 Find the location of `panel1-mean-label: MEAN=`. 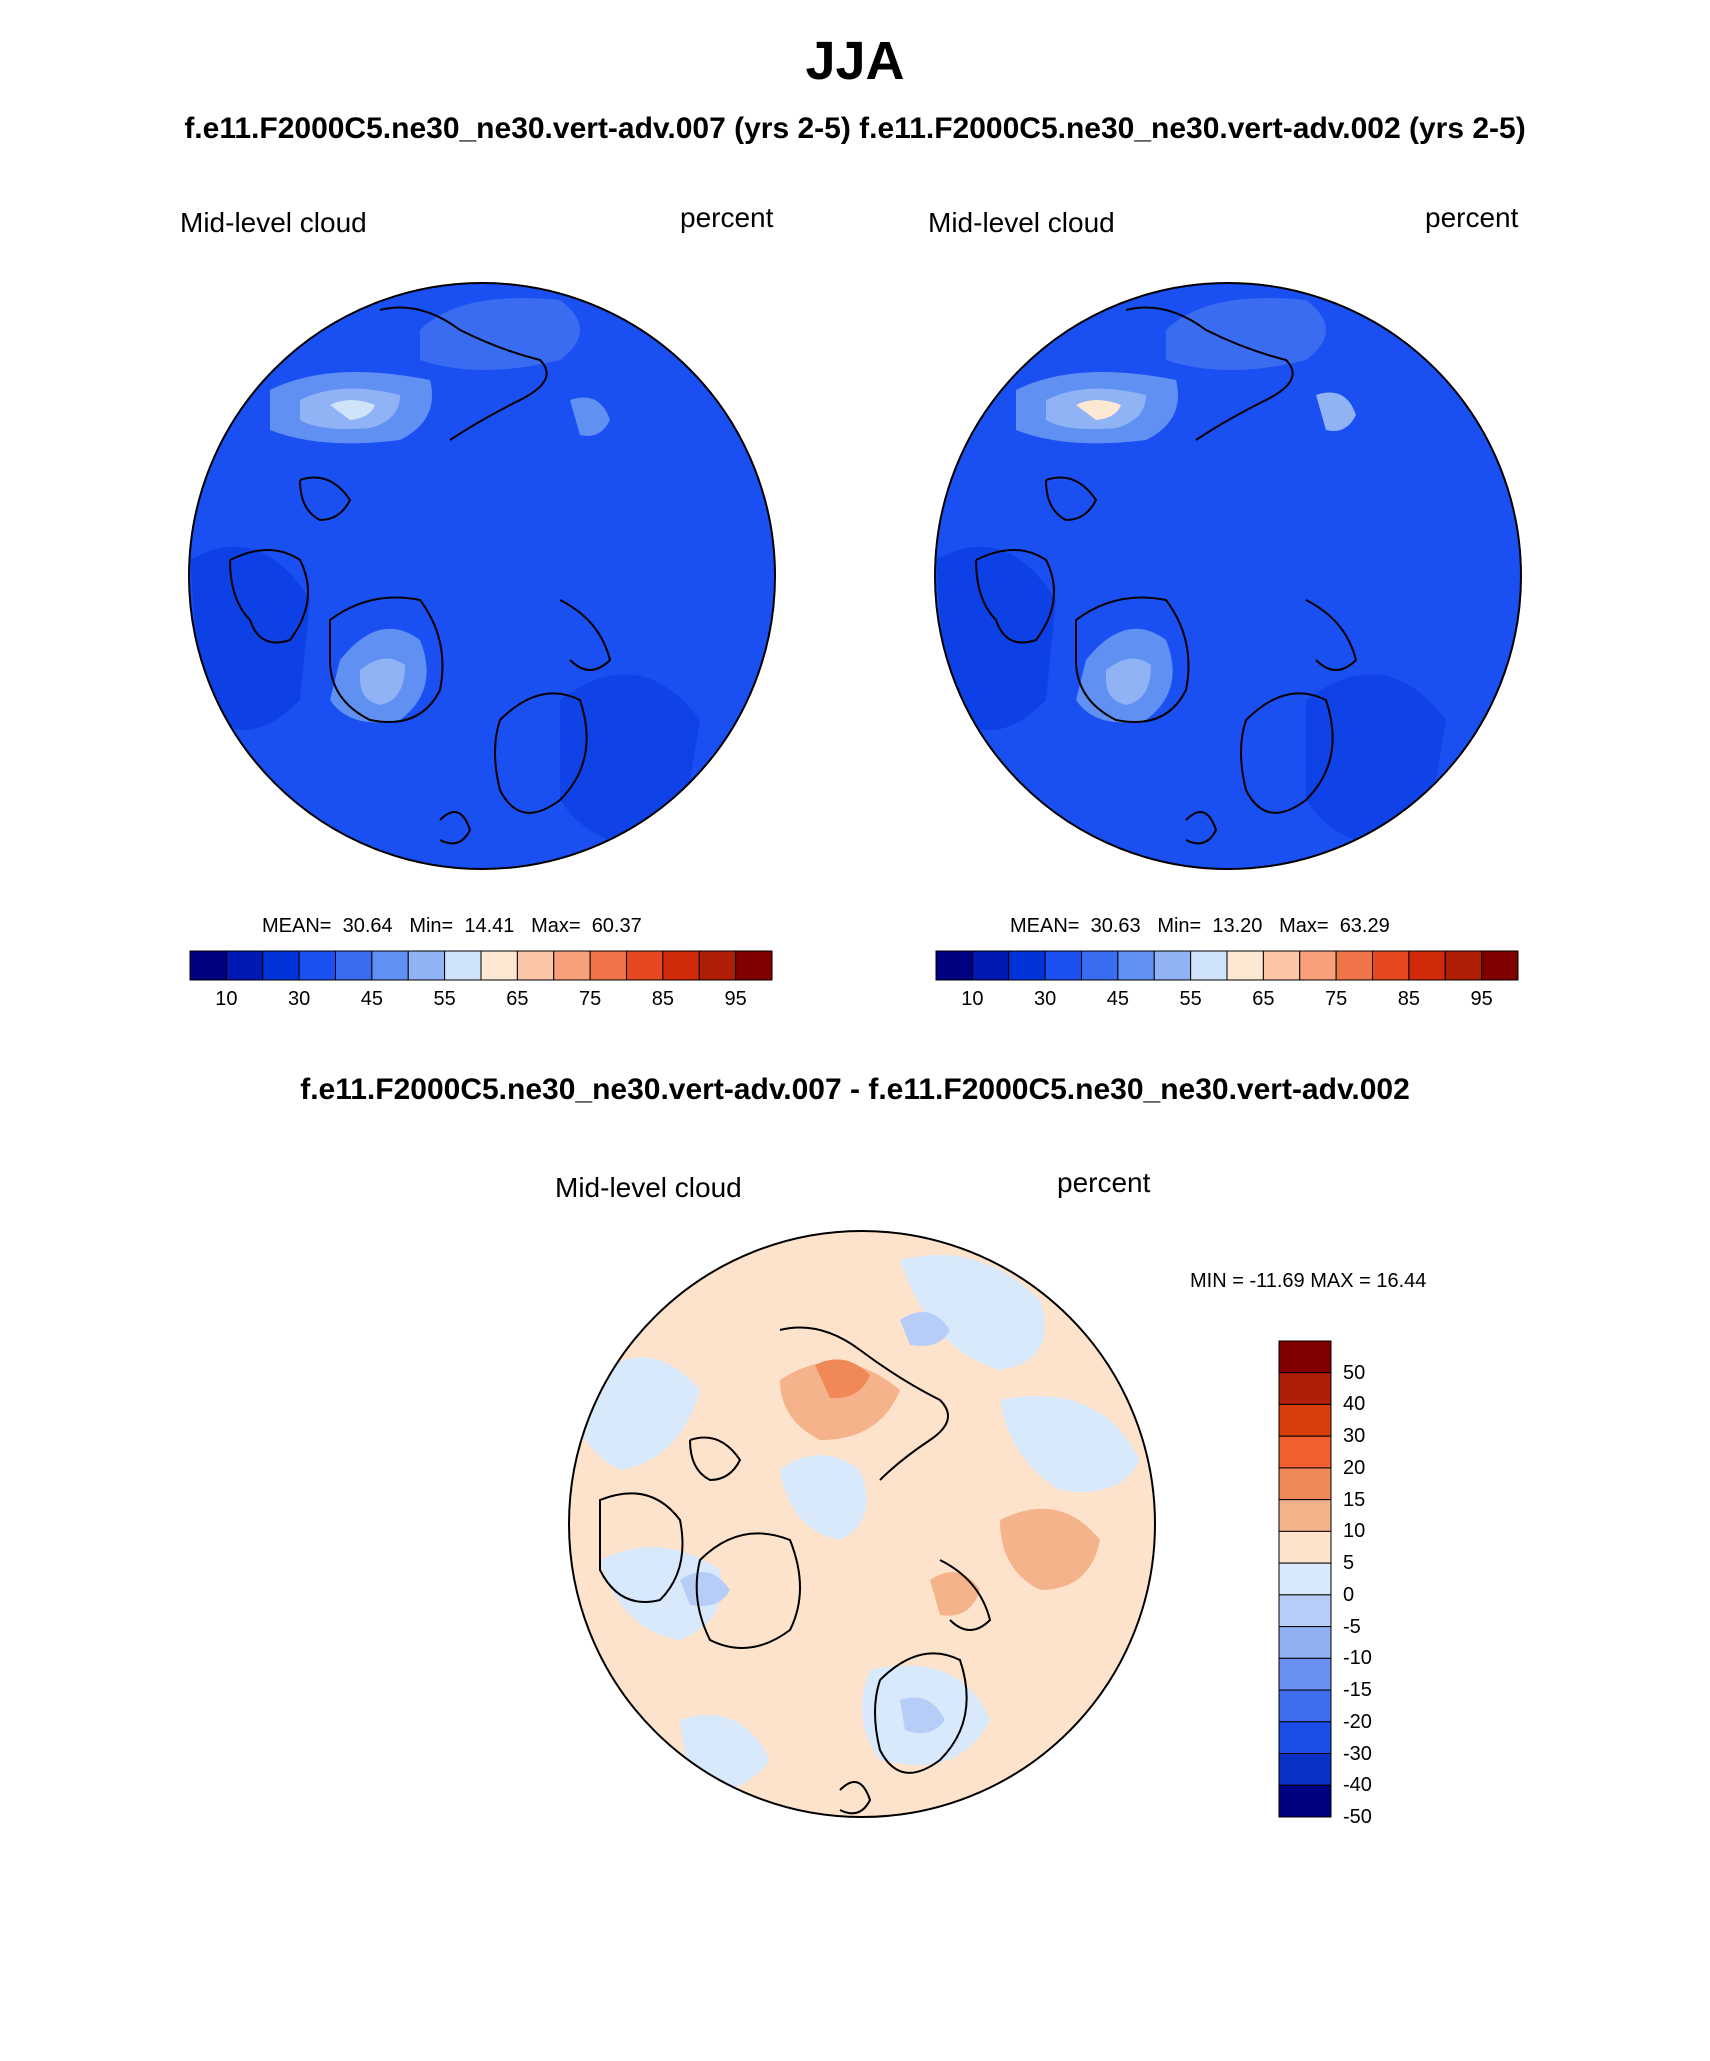

panel1-mean-label: MEAN= is located at coordinates (297, 926).